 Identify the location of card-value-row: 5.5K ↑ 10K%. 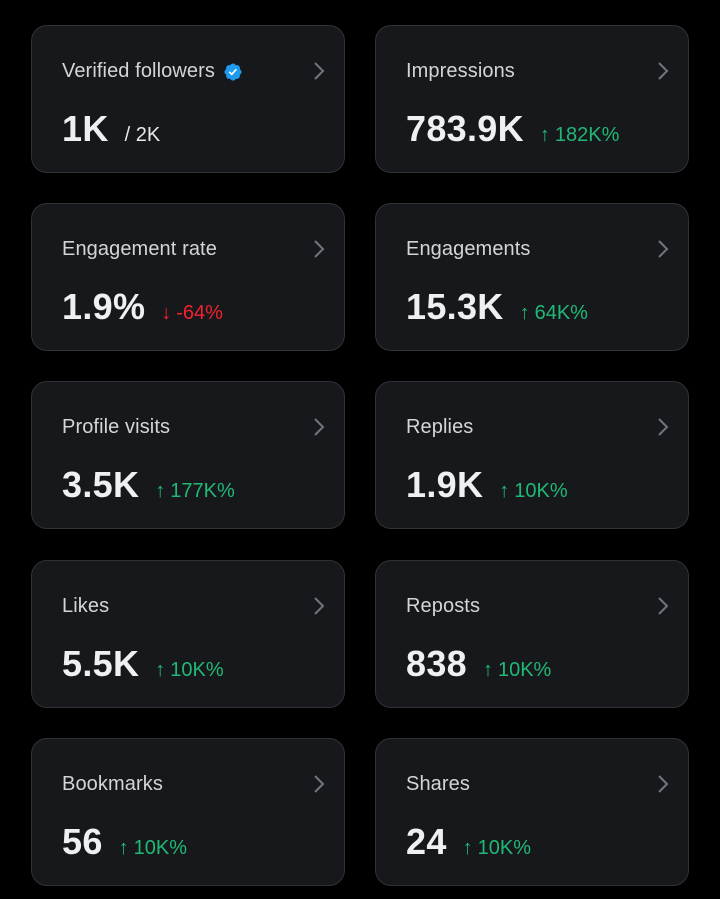
(143, 664).